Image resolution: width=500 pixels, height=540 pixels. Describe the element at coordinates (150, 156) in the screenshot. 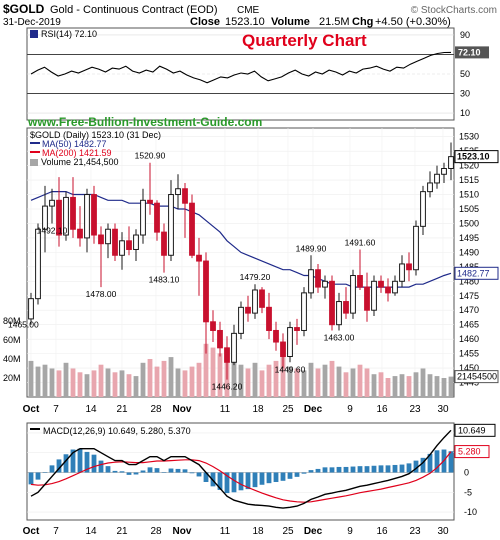

I see `price-annotation-label: 1520.90` at that location.